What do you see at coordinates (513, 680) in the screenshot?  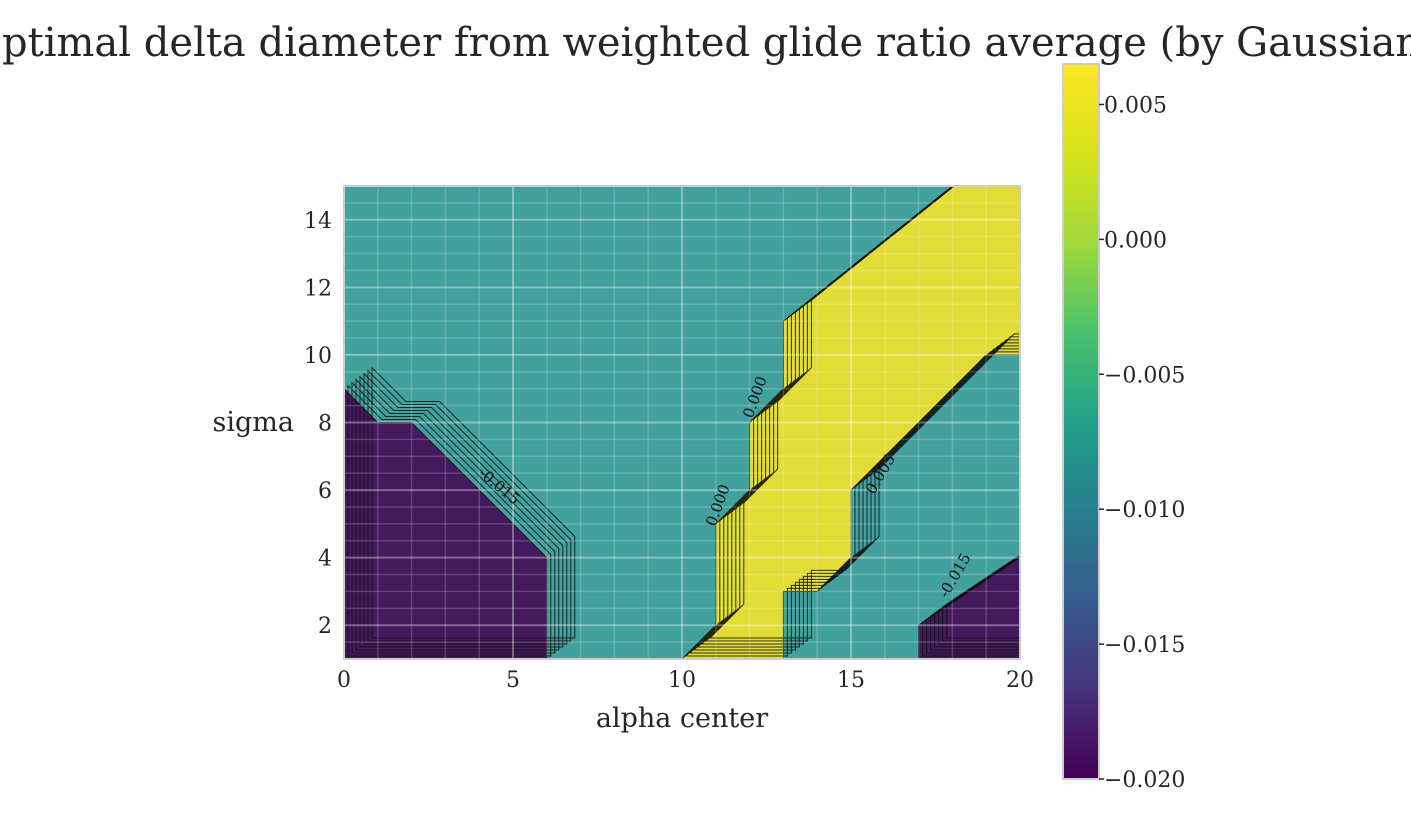 I see `x-tick-label: 5` at bounding box center [513, 680].